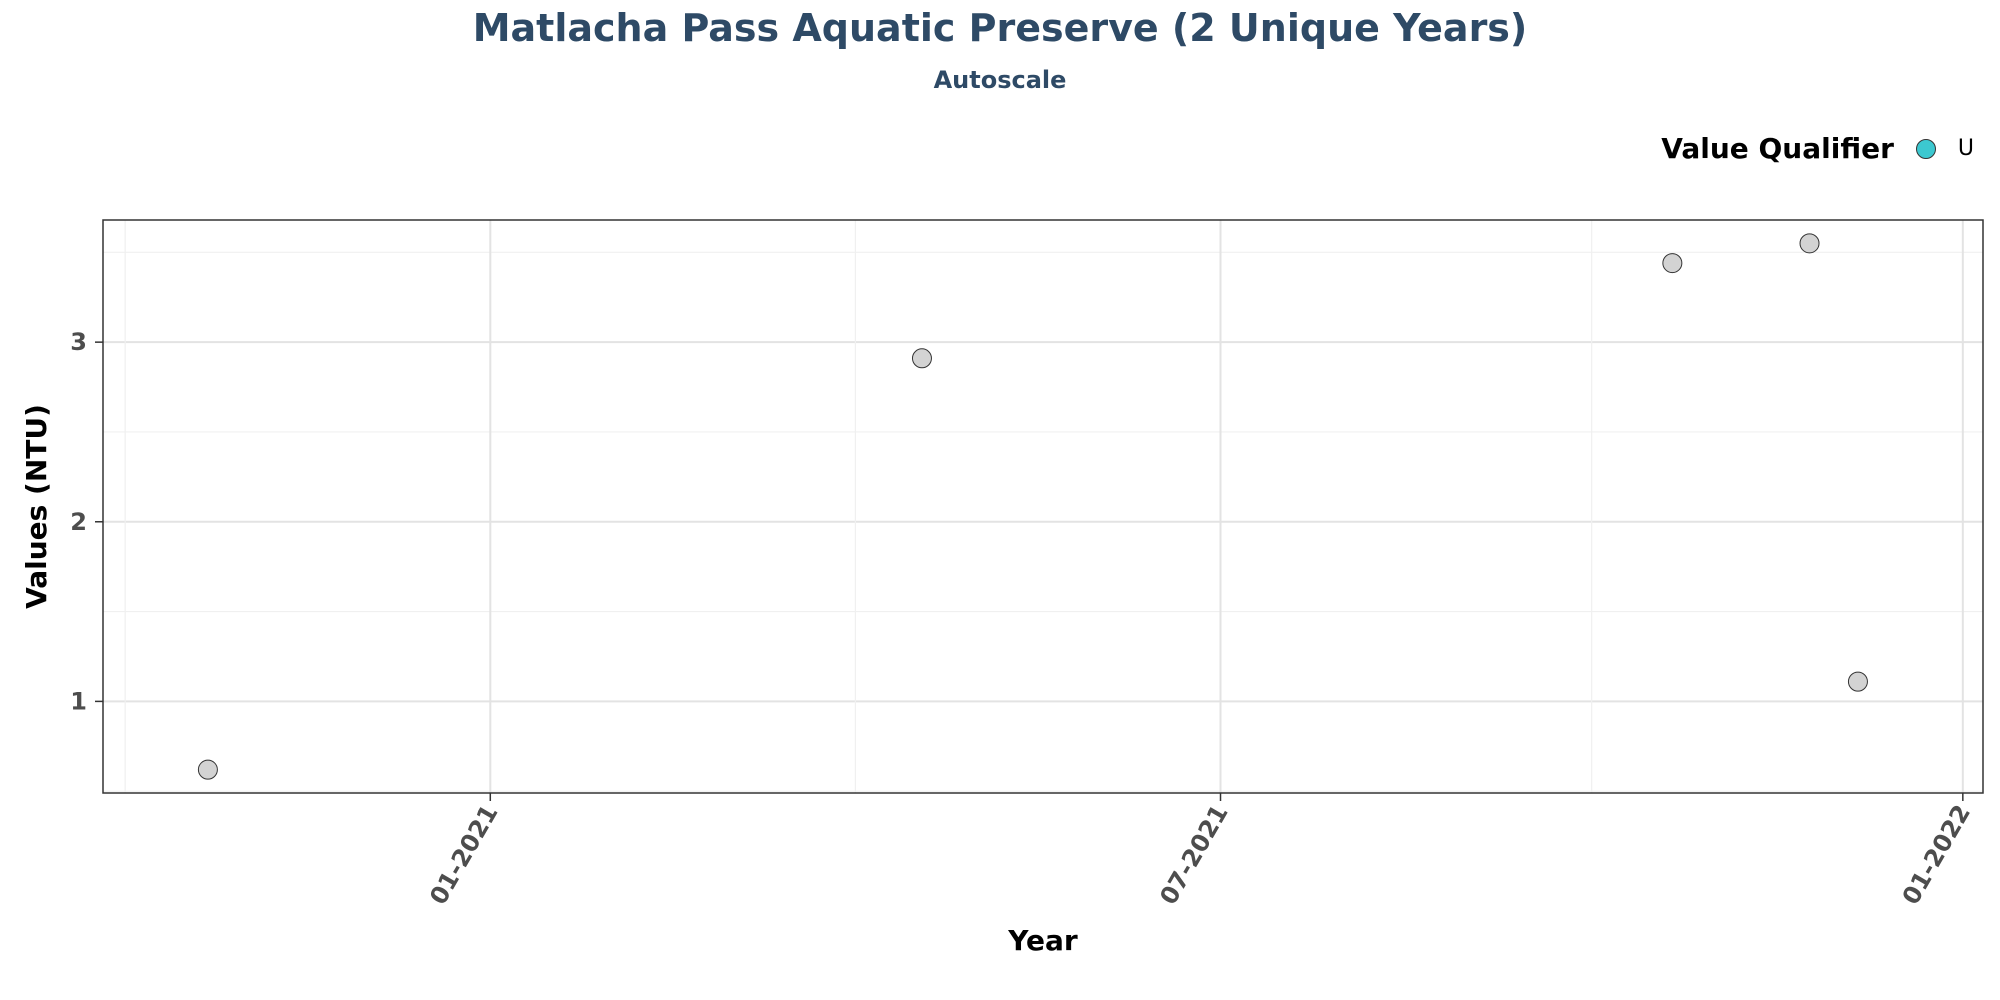  What do you see at coordinates (1193, 854) in the screenshot?
I see `x-tick-label: 07-2021` at bounding box center [1193, 854].